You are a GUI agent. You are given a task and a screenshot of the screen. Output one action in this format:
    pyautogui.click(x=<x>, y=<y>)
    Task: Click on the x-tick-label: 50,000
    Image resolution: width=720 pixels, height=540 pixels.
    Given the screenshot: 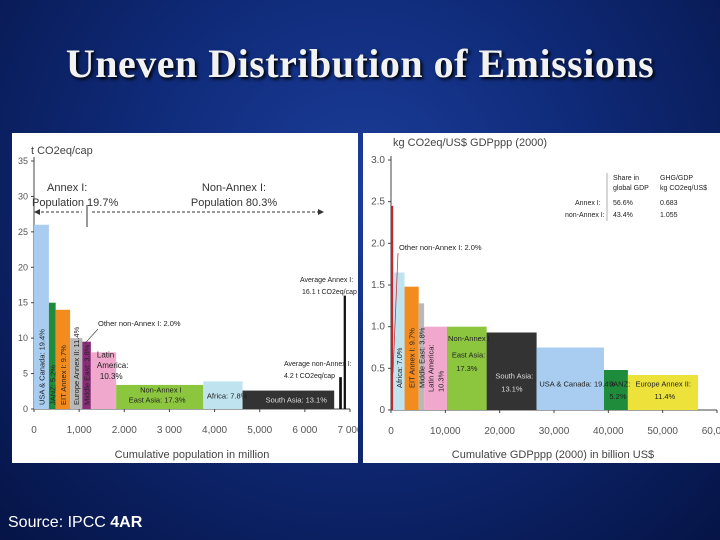 What is the action you would take?
    pyautogui.click(x=662, y=431)
    